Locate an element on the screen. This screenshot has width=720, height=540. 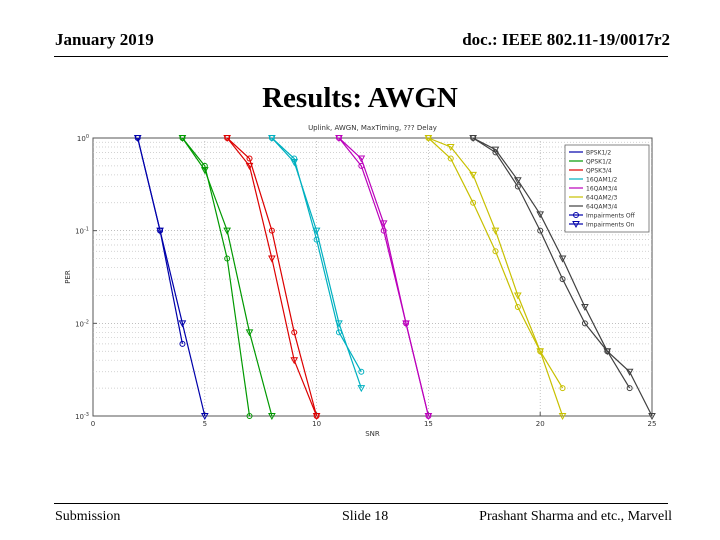
header-doc-id: doc.: IEEE 802.11-19/0017r2 is located at coordinates (566, 39).